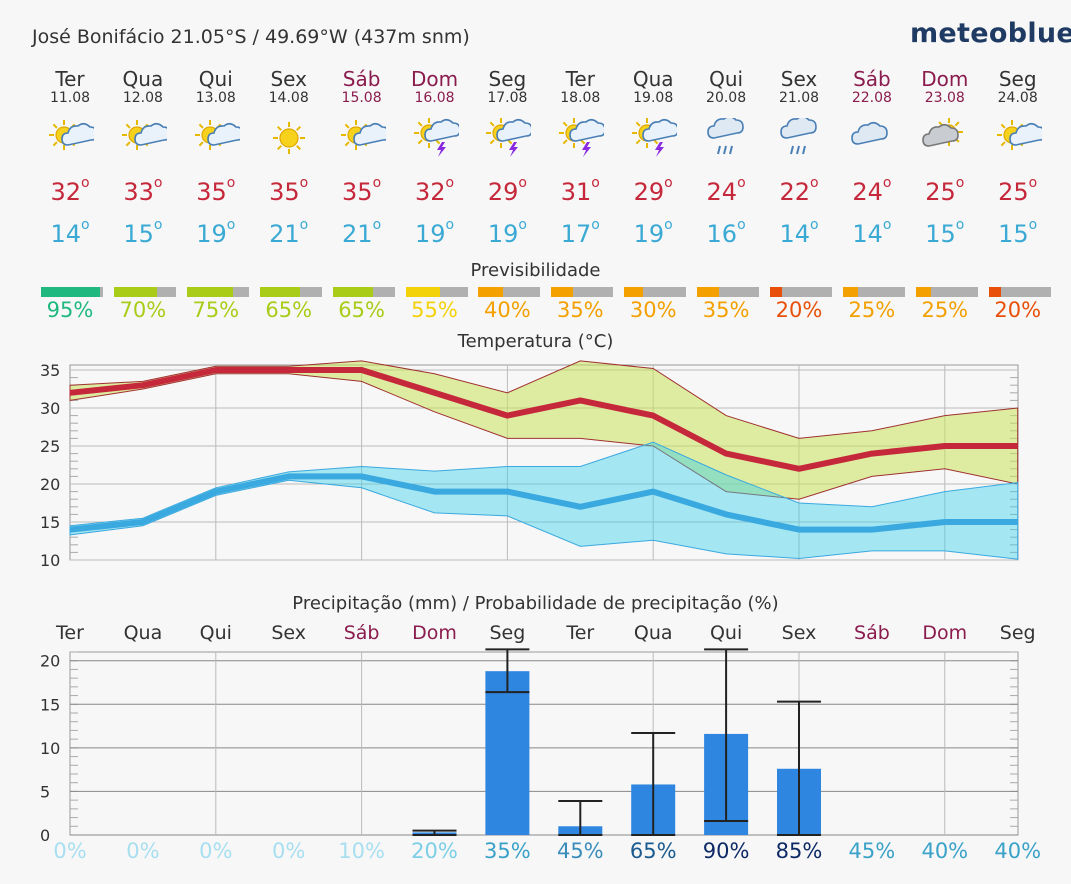  What do you see at coordinates (143, 79) in the screenshot?
I see `day-name: Qua` at bounding box center [143, 79].